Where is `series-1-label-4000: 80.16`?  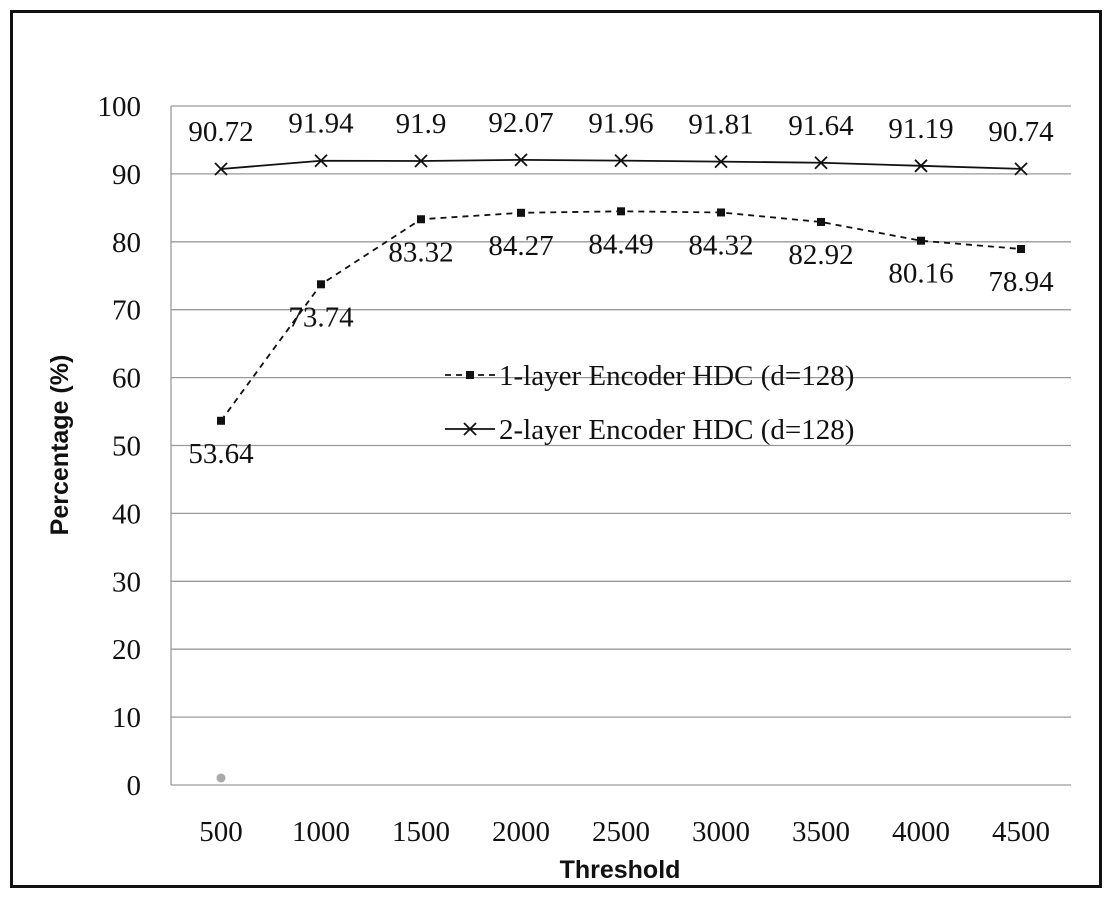 series-1-label-4000: 80.16 is located at coordinates (920, 274).